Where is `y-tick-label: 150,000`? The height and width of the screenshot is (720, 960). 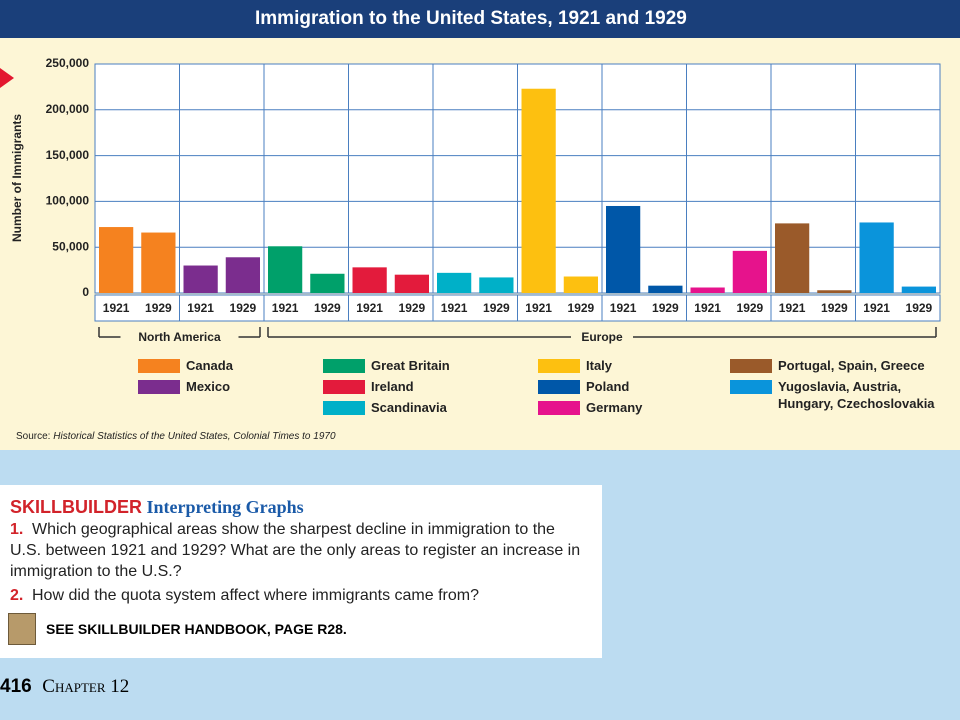 y-tick-label: 150,000 is located at coordinates (68, 155).